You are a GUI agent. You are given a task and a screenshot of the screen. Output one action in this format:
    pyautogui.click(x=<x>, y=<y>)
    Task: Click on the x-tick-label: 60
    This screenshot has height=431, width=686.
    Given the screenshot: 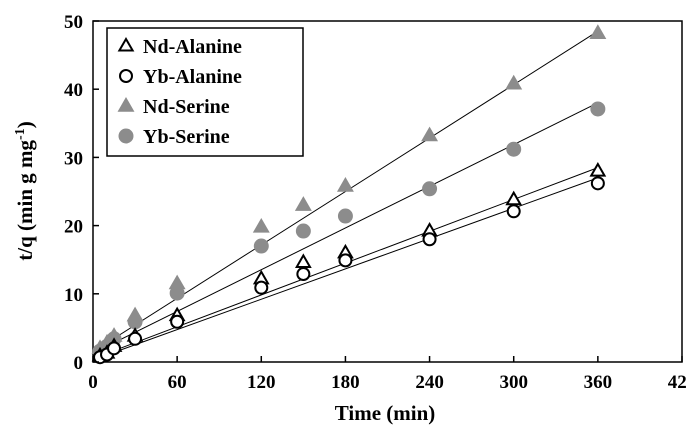 What is the action you would take?
    pyautogui.click(x=177, y=382)
    